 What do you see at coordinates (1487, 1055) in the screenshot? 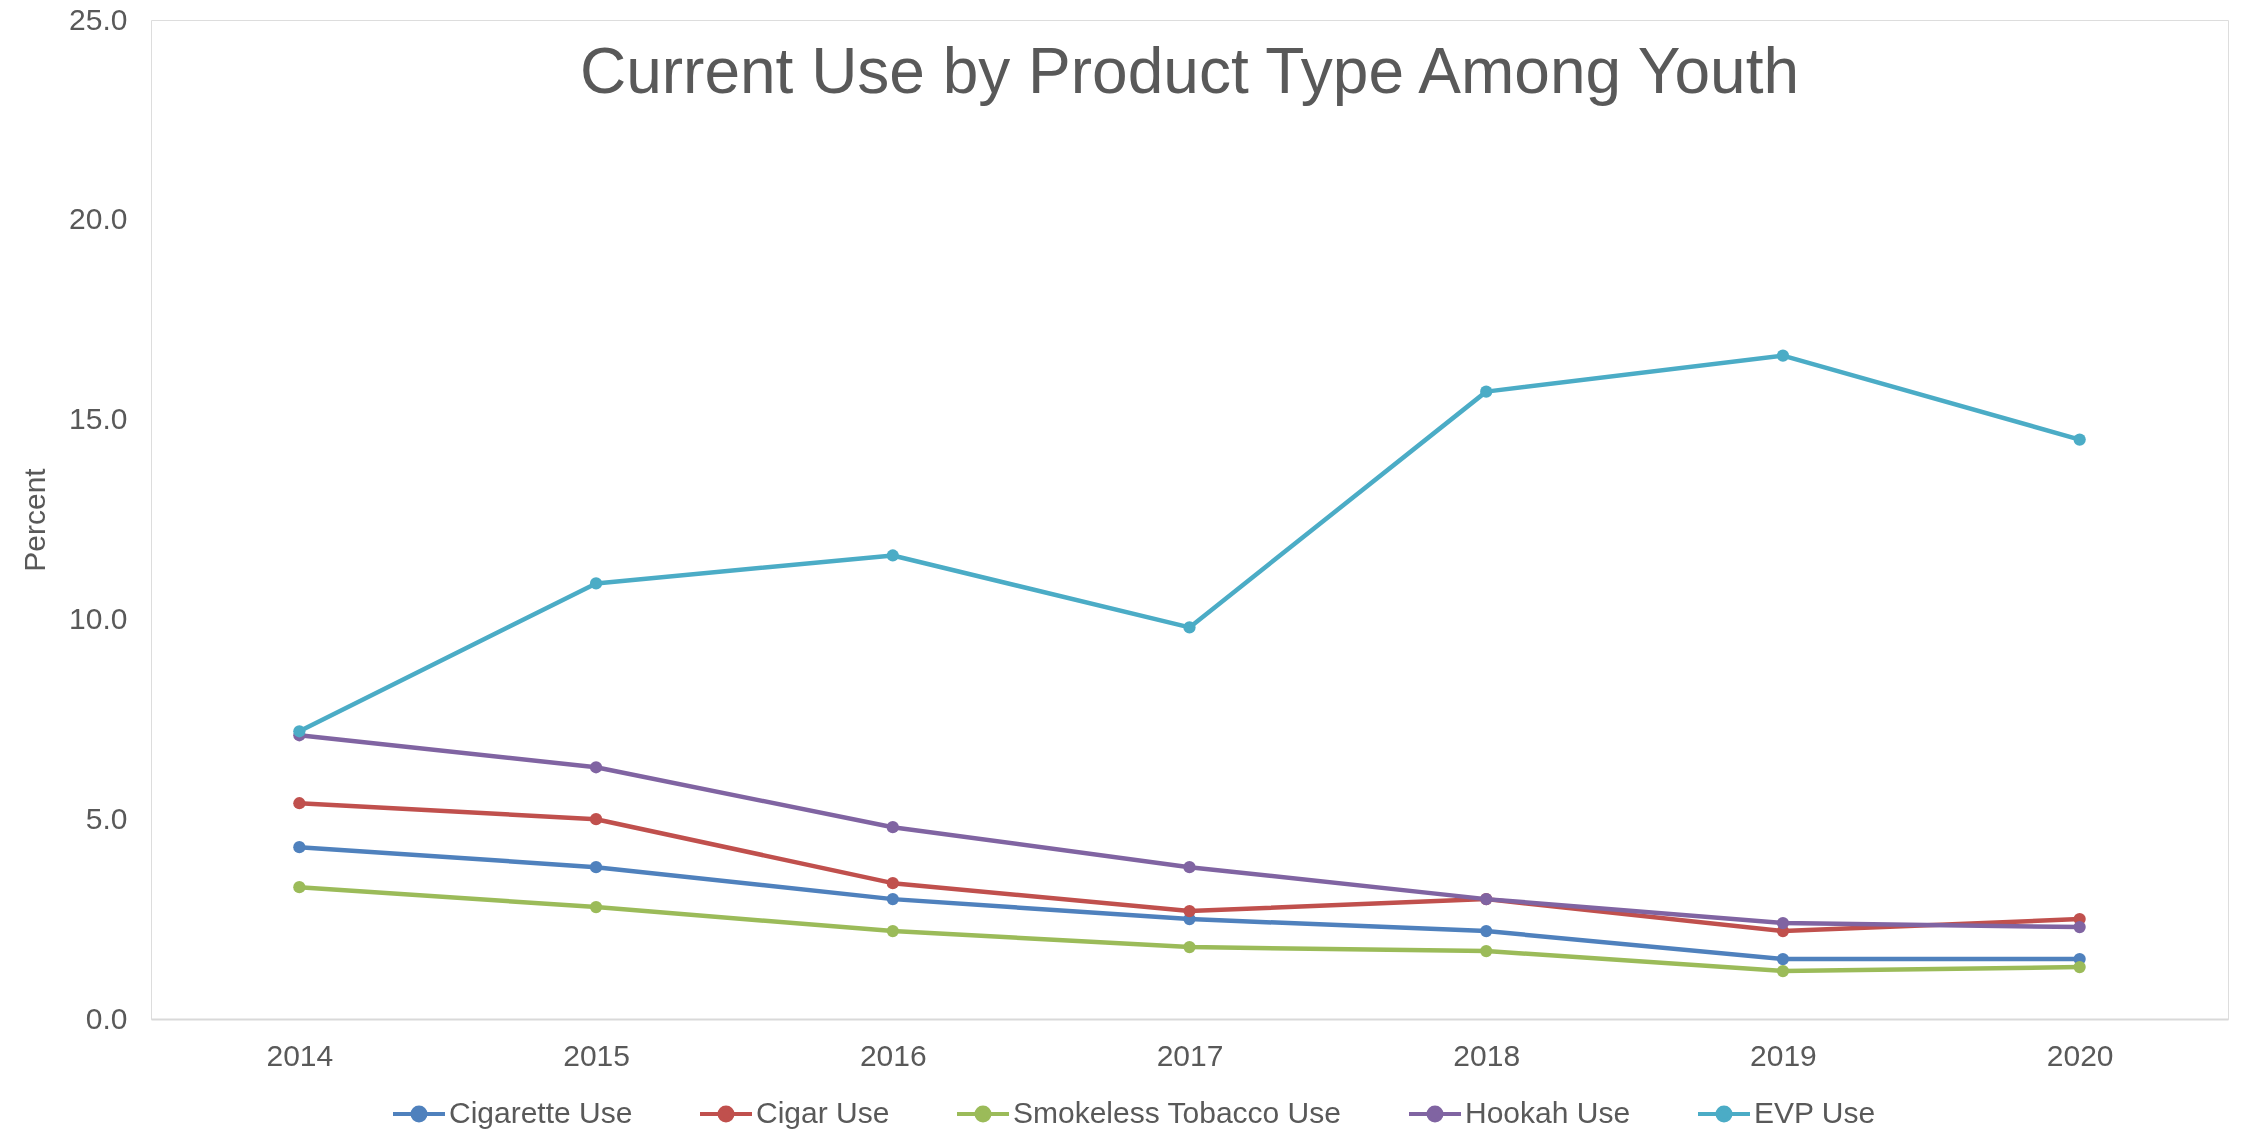
I see `x-tick-label: 2018` at bounding box center [1487, 1055].